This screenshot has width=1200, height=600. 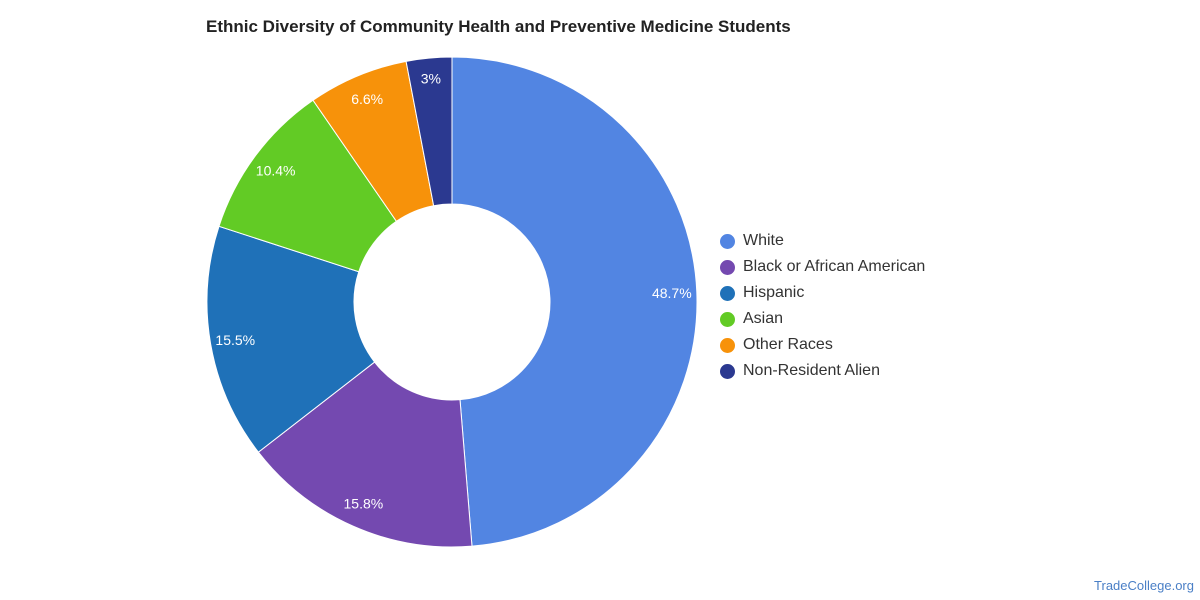 I want to click on legend-item-other-races: Other Races, so click(x=822, y=345).